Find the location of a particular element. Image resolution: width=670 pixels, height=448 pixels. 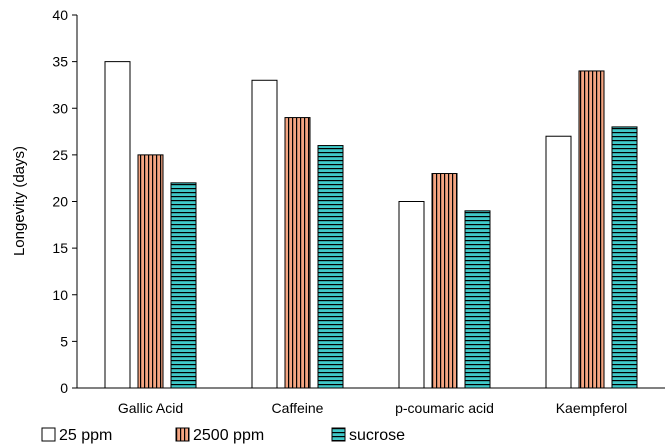

y-tick-label: 20 is located at coordinates (60, 202).